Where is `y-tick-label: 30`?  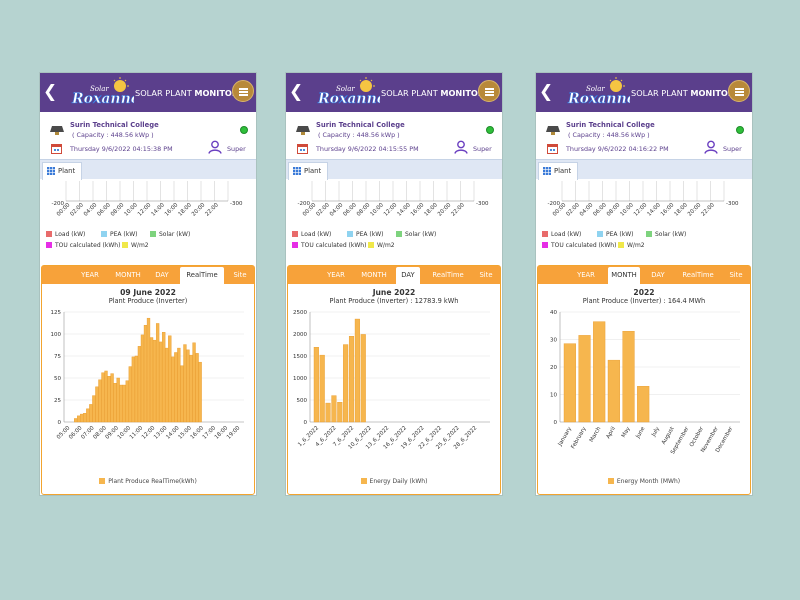 y-tick-label: 30 is located at coordinates (553, 341).